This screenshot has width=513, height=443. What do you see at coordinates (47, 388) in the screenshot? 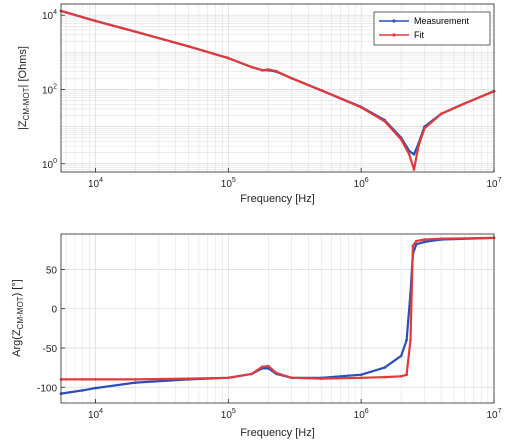
I see `y-tick-label: -100` at bounding box center [47, 388].